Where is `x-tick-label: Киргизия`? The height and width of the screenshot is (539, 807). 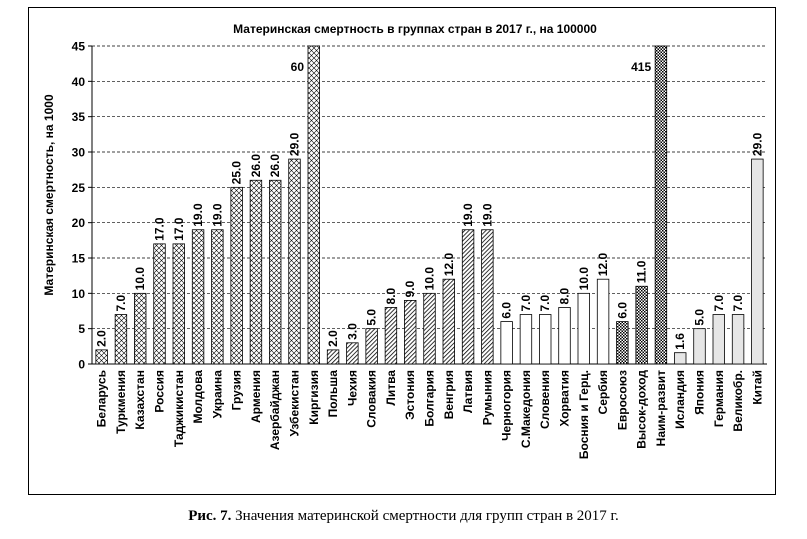
x-tick-label: Киргизия is located at coordinates (314, 397).